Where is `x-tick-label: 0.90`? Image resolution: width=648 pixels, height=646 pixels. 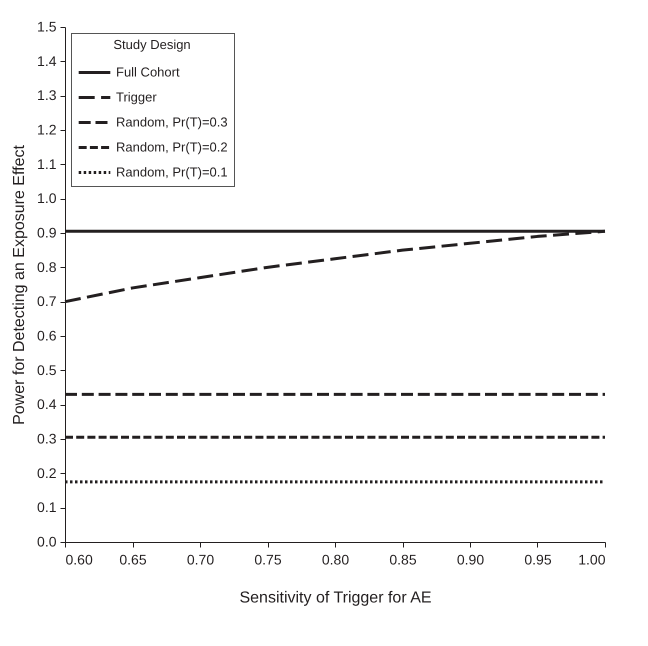
x-tick-label: 0.90 is located at coordinates (470, 560).